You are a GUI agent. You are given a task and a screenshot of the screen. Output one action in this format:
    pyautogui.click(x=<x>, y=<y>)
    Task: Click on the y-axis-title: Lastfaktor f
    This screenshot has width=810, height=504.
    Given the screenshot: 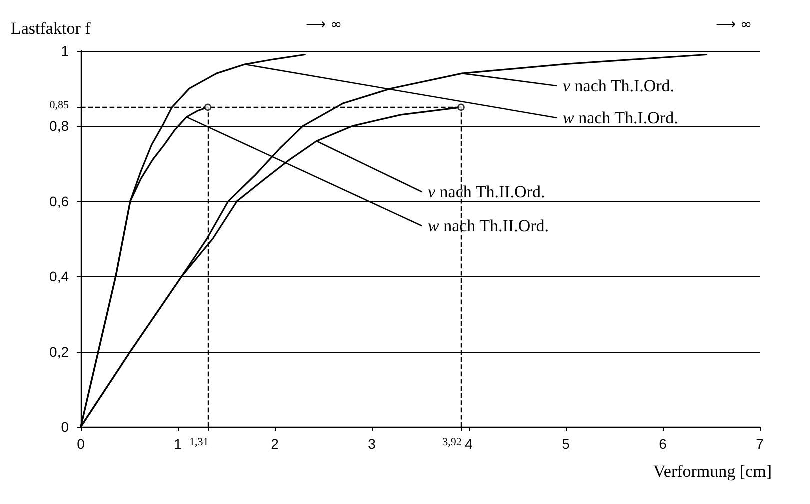 What is the action you would take?
    pyautogui.click(x=51, y=28)
    